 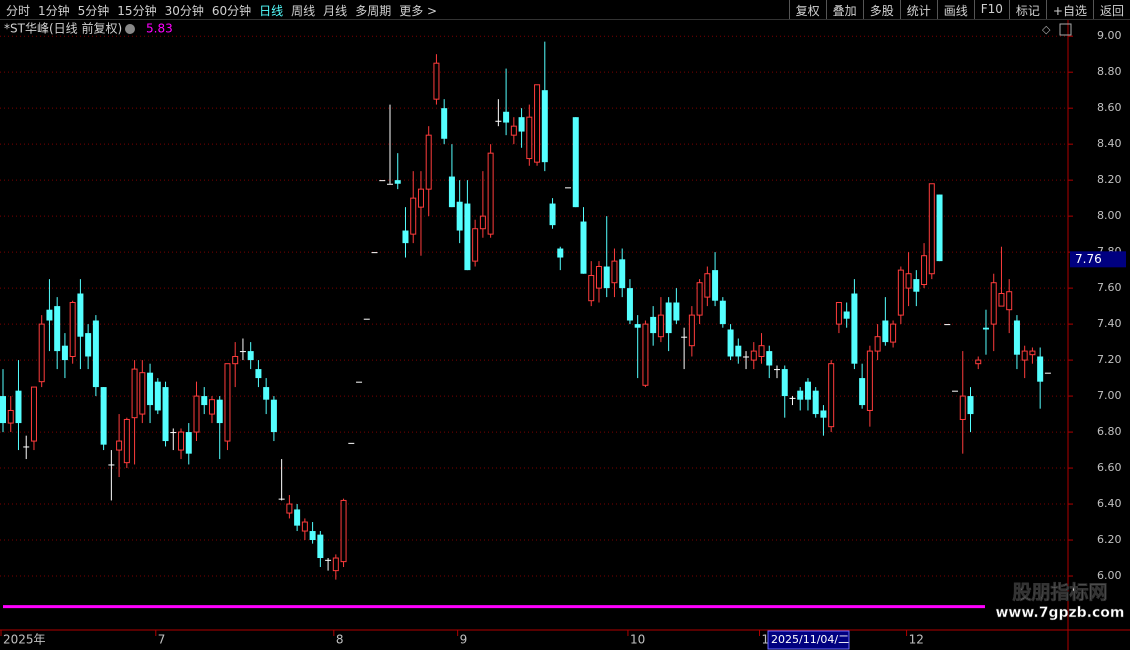 I want to click on crosshair-date-box, so click(x=808, y=640).